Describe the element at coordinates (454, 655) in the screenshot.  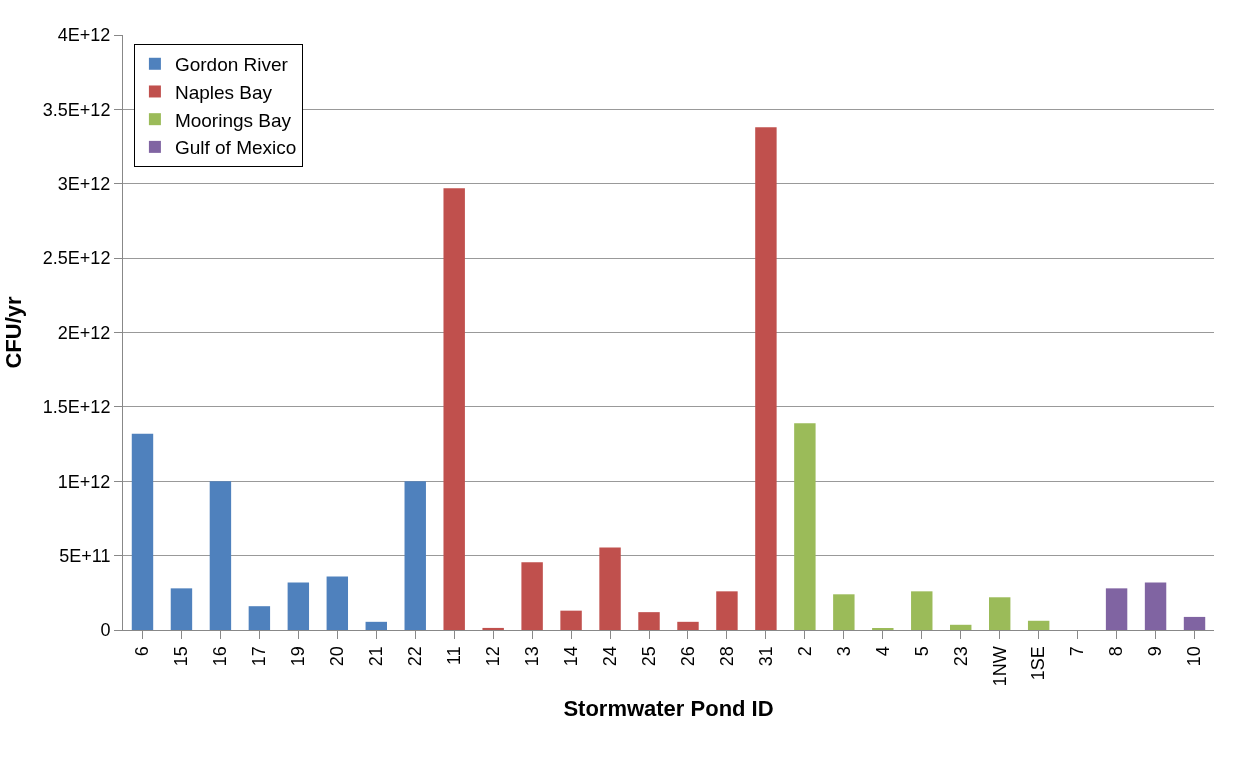
I see `x-tick-label: 11` at that location.